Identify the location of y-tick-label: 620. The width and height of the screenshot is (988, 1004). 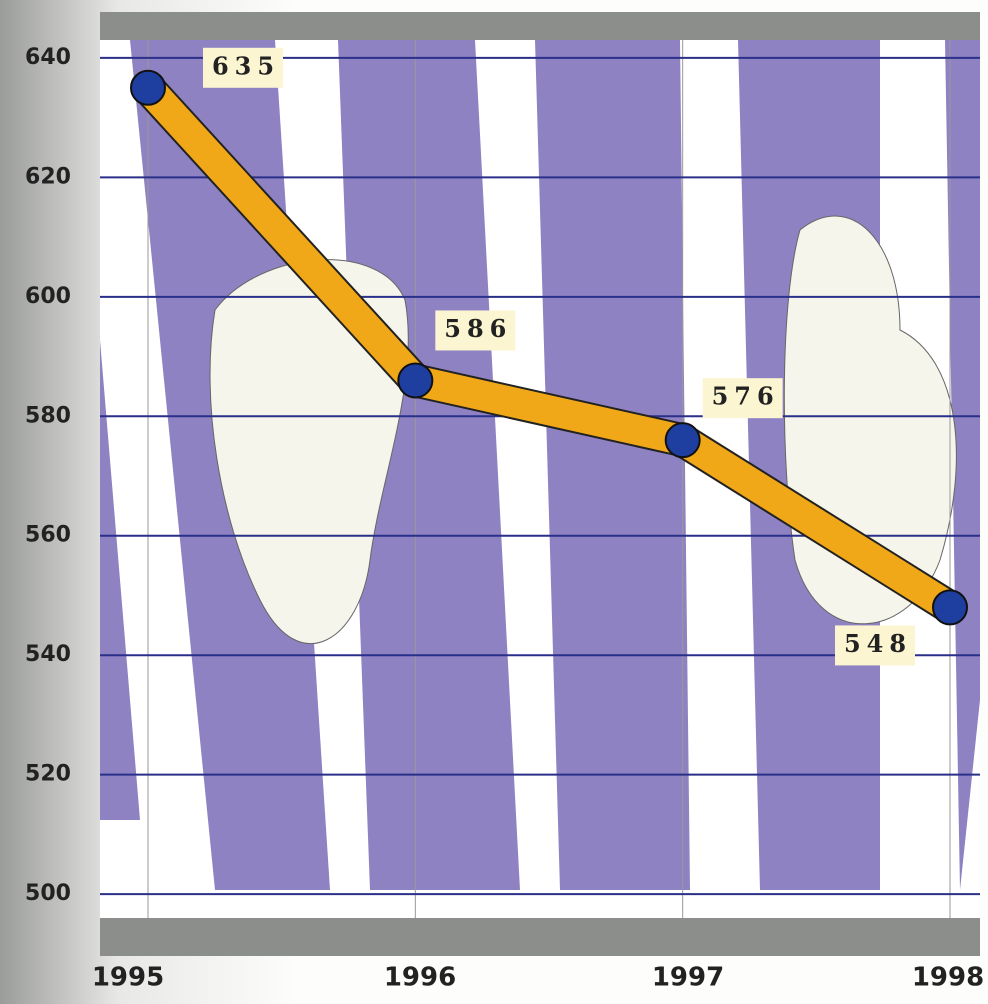
(48, 176).